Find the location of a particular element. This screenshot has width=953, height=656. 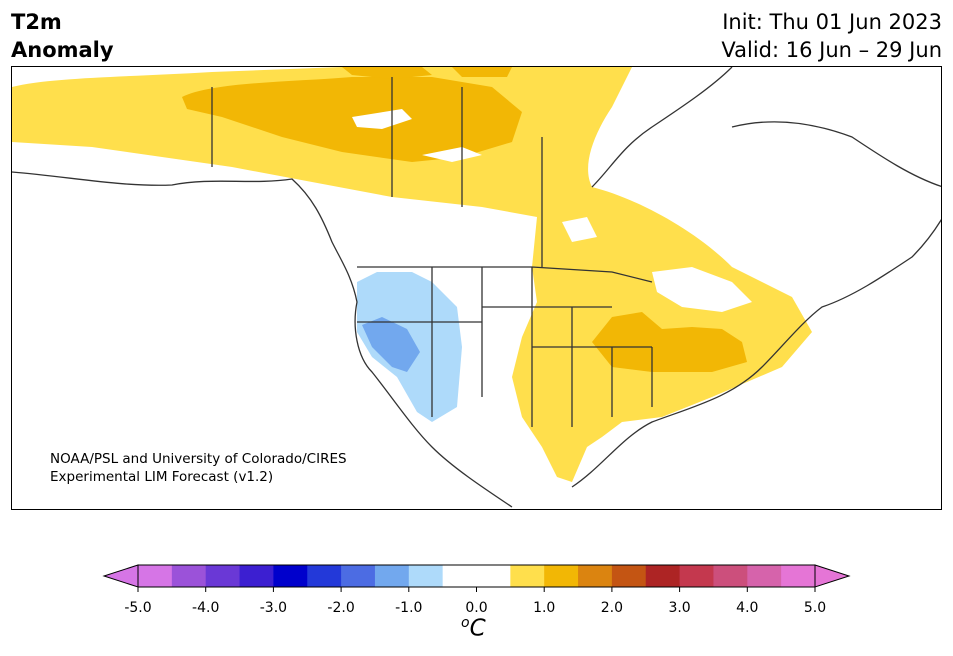

colorbar-extend-max is located at coordinates (832, 576).